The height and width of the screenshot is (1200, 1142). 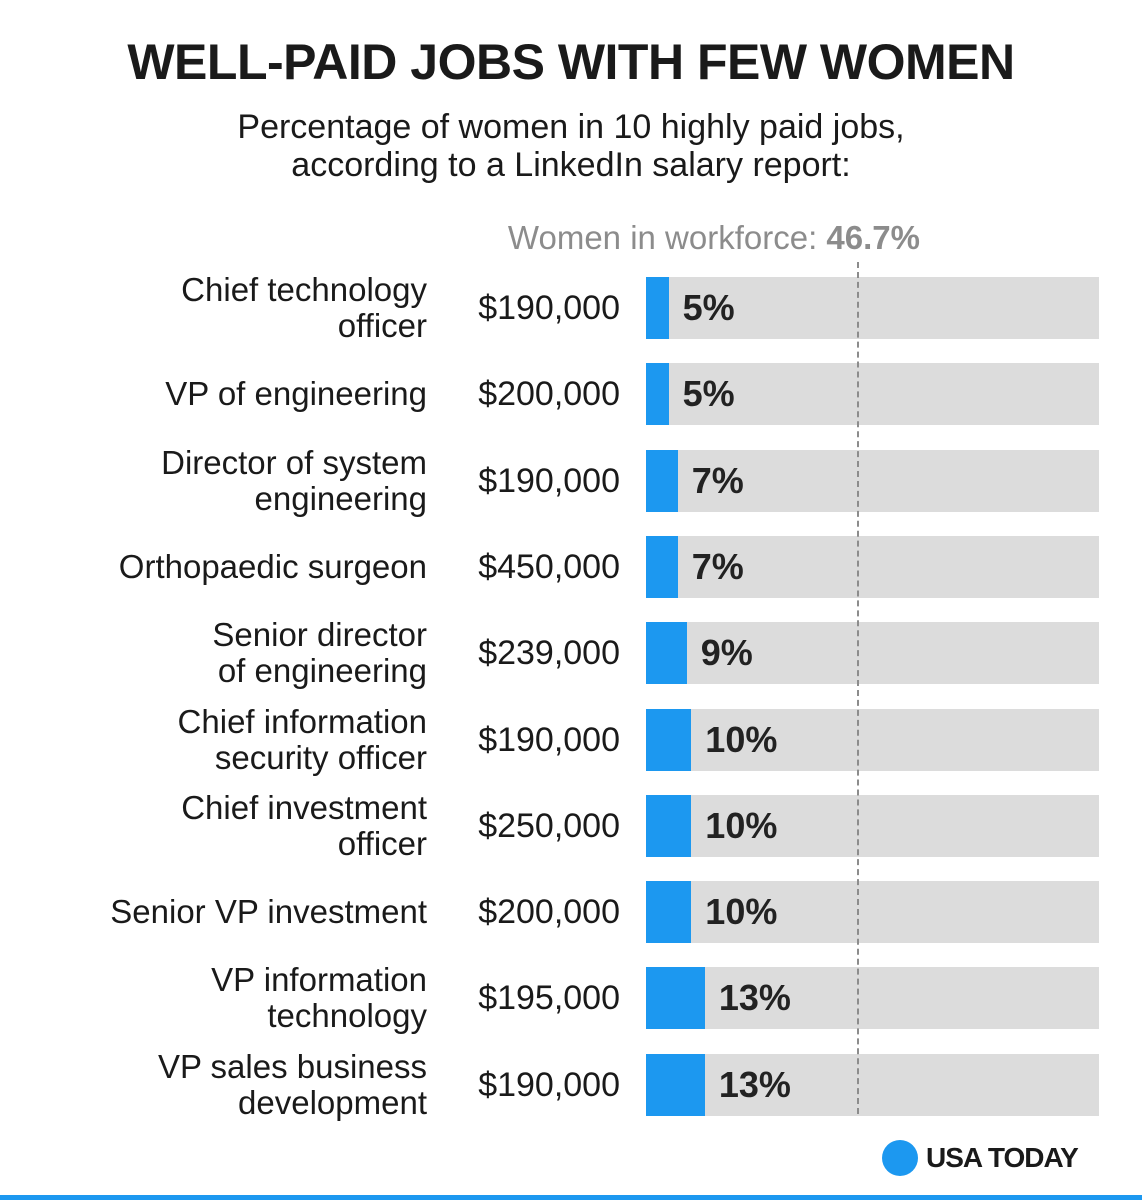 What do you see at coordinates (347, 1016) in the screenshot?
I see `job-label-line: technology` at bounding box center [347, 1016].